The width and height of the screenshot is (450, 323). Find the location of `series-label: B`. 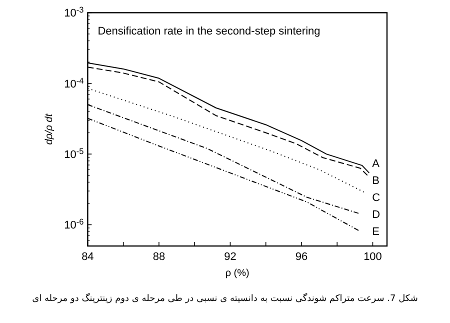

series-label: B is located at coordinates (376, 180).